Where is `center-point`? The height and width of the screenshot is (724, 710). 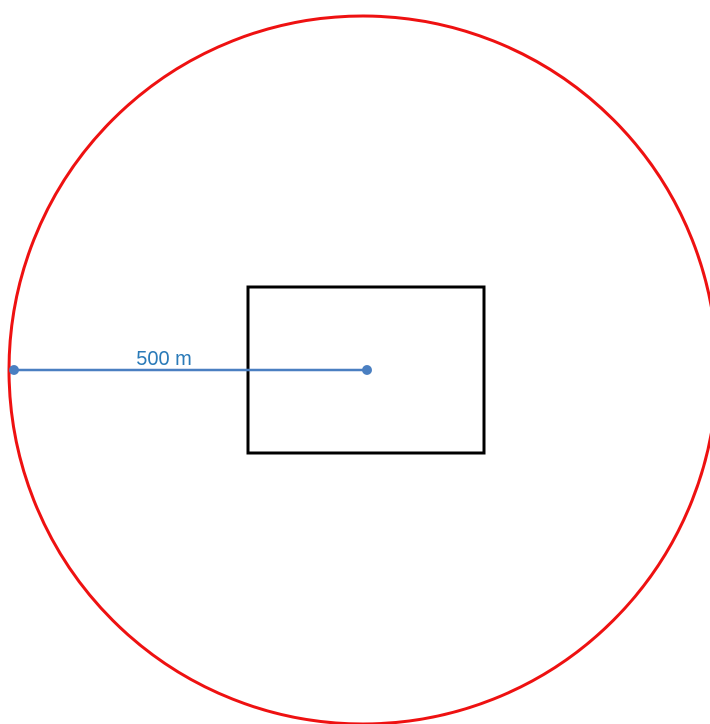
center-point is located at coordinates (367, 370).